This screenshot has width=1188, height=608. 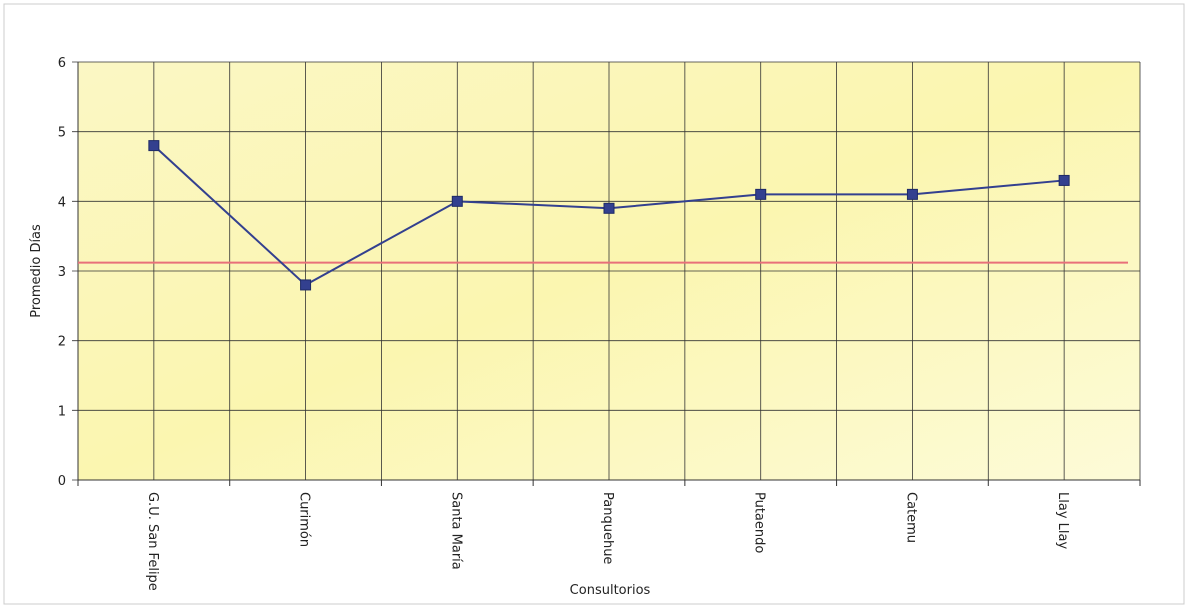 What do you see at coordinates (1062, 520) in the screenshot?
I see `x-tick-label: Llay Llay` at bounding box center [1062, 520].